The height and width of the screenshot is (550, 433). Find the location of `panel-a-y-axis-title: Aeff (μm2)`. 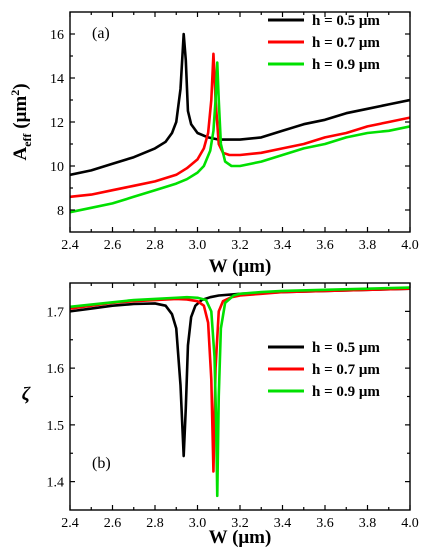

panel-a-y-axis-title: Aeff (μm2) is located at coordinates (21, 121).